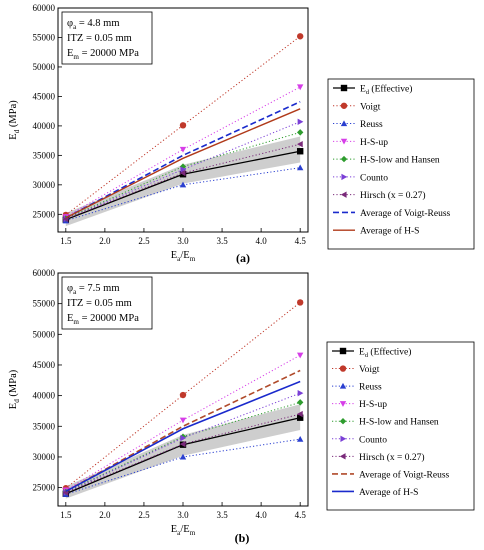  I want to click on confidence-band, so click(183, 451).